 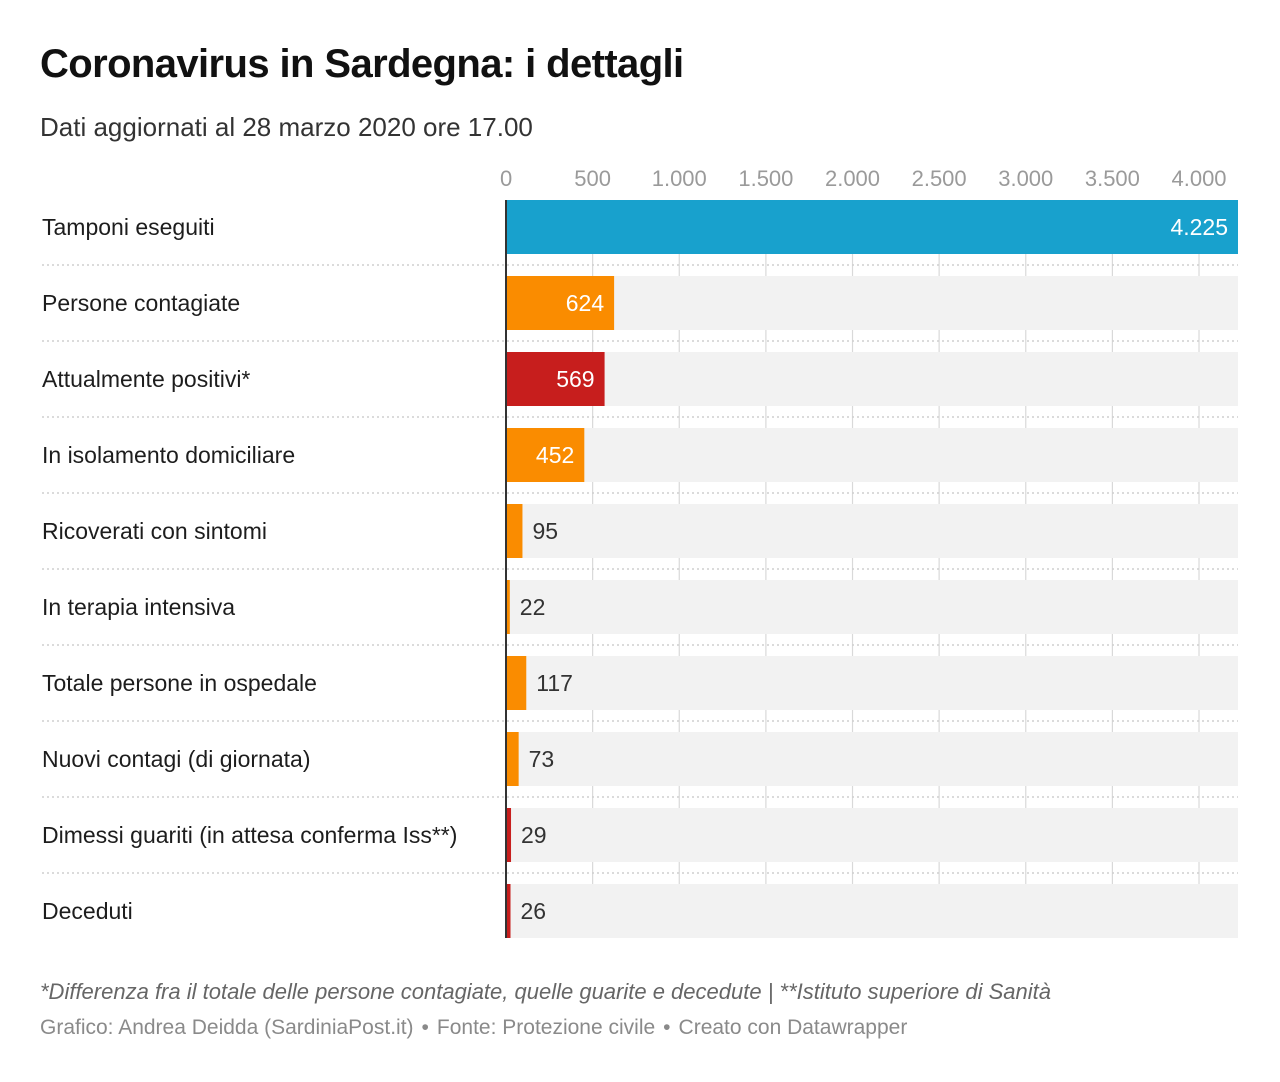 I want to click on axis-tick-label: 2.500, so click(x=939, y=178).